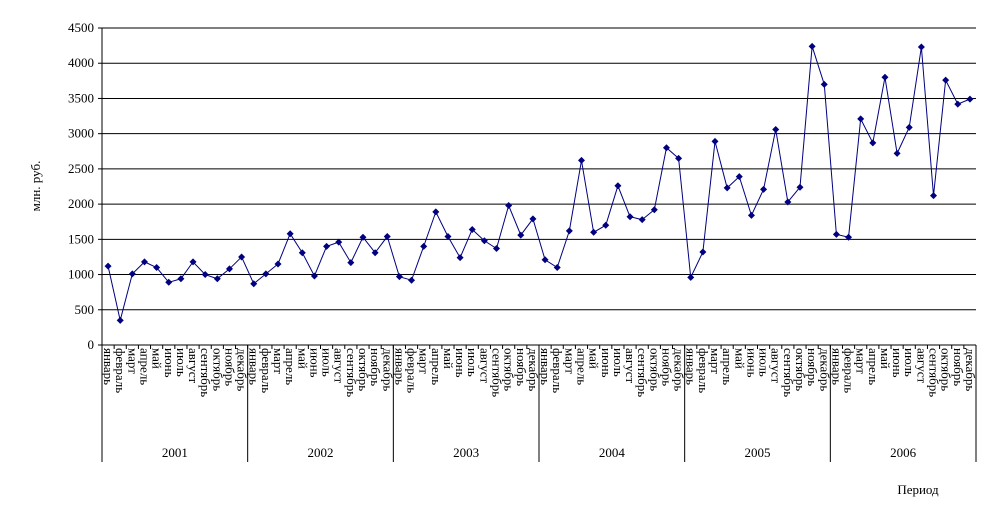  Describe the element at coordinates (758, 452) in the screenshot. I see `group-label: 2005` at that location.